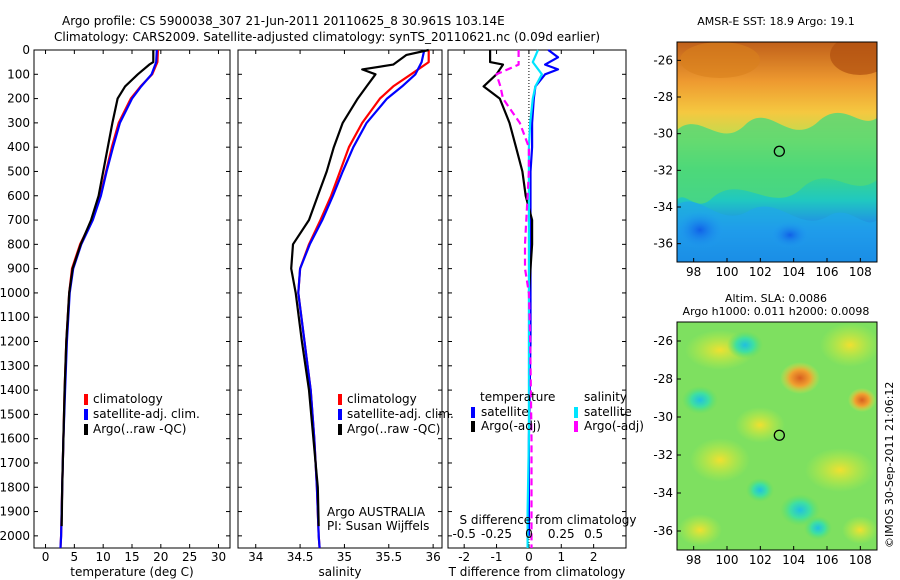 The image size is (900, 580). I want to click on depth-tick-label: 800, so click(18, 244).